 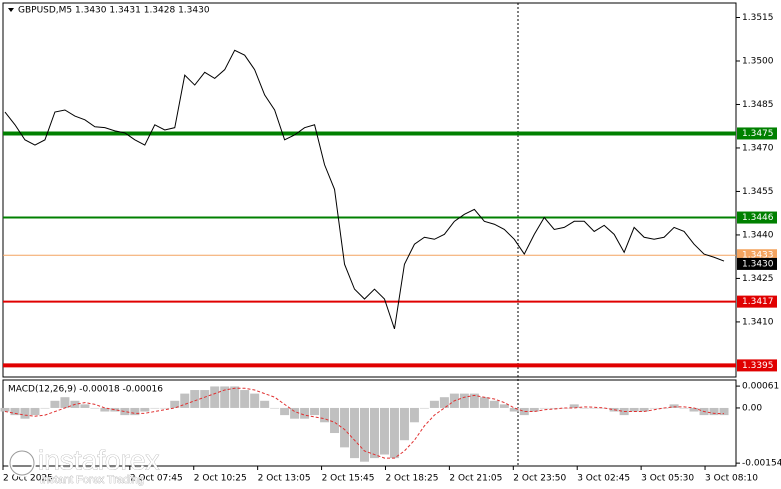 What do you see at coordinates (760, 387) in the screenshot?
I see `y-tick-label: 0.00061` at bounding box center [760, 387].